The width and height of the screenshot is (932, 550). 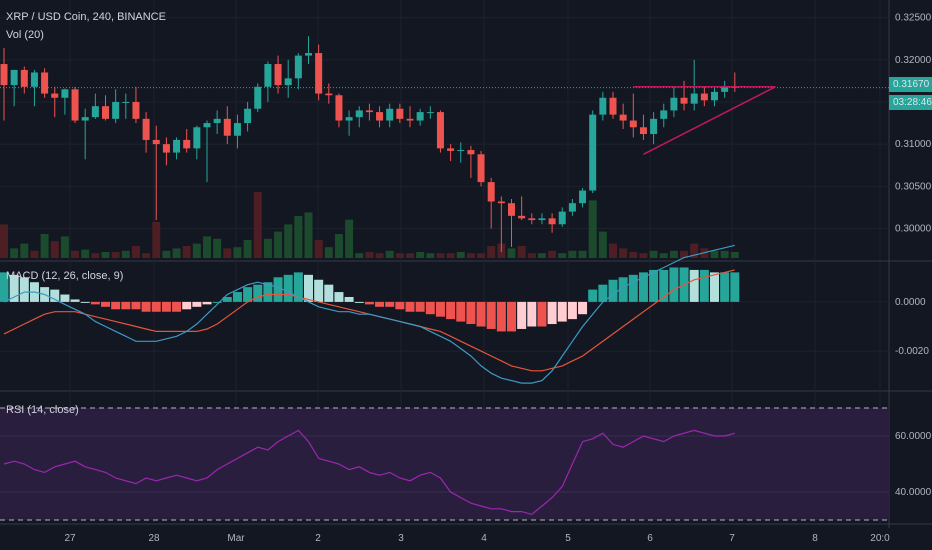 What do you see at coordinates (369, 472) in the screenshot?
I see `rsi-line` at bounding box center [369, 472].